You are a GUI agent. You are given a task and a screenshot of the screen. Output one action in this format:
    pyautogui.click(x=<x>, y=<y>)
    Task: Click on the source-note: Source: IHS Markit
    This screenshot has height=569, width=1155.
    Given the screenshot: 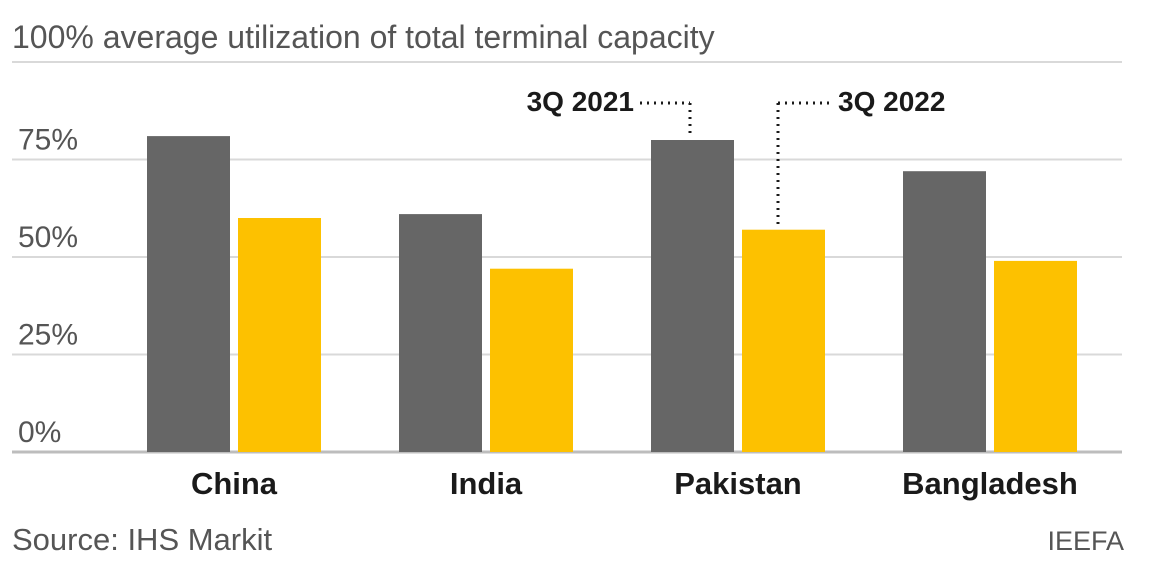 What is the action you would take?
    pyautogui.click(x=142, y=539)
    